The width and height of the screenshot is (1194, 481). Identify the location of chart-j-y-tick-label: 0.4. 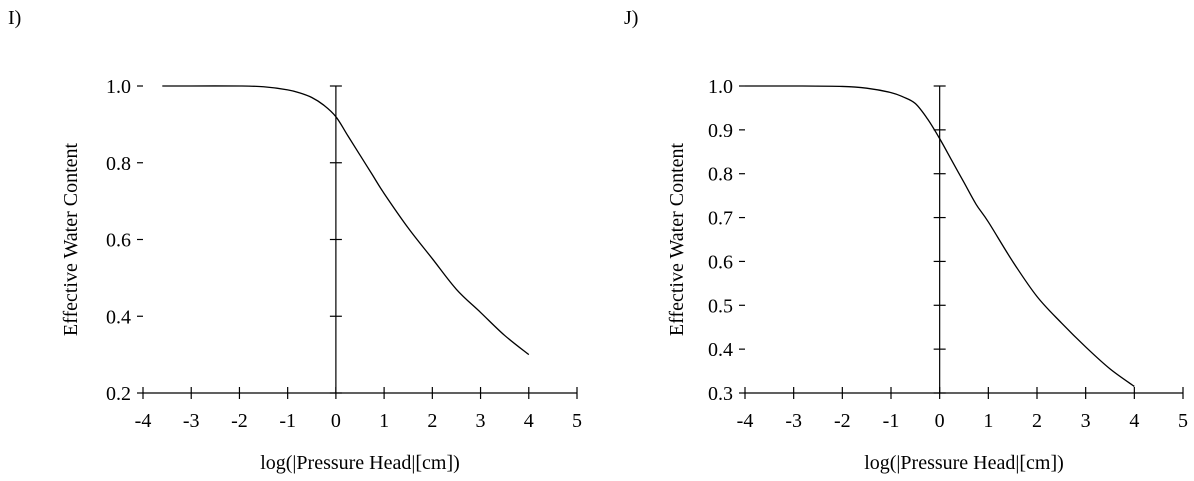
(720, 350).